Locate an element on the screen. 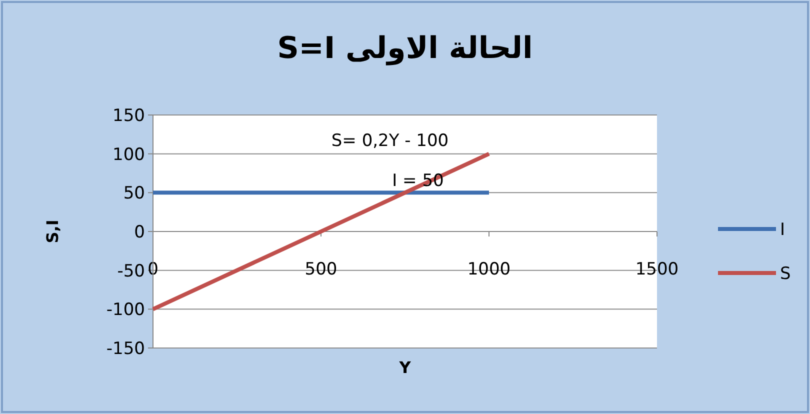 Image resolution: width=810 pixels, height=414 pixels. legend-label: S is located at coordinates (785, 274).